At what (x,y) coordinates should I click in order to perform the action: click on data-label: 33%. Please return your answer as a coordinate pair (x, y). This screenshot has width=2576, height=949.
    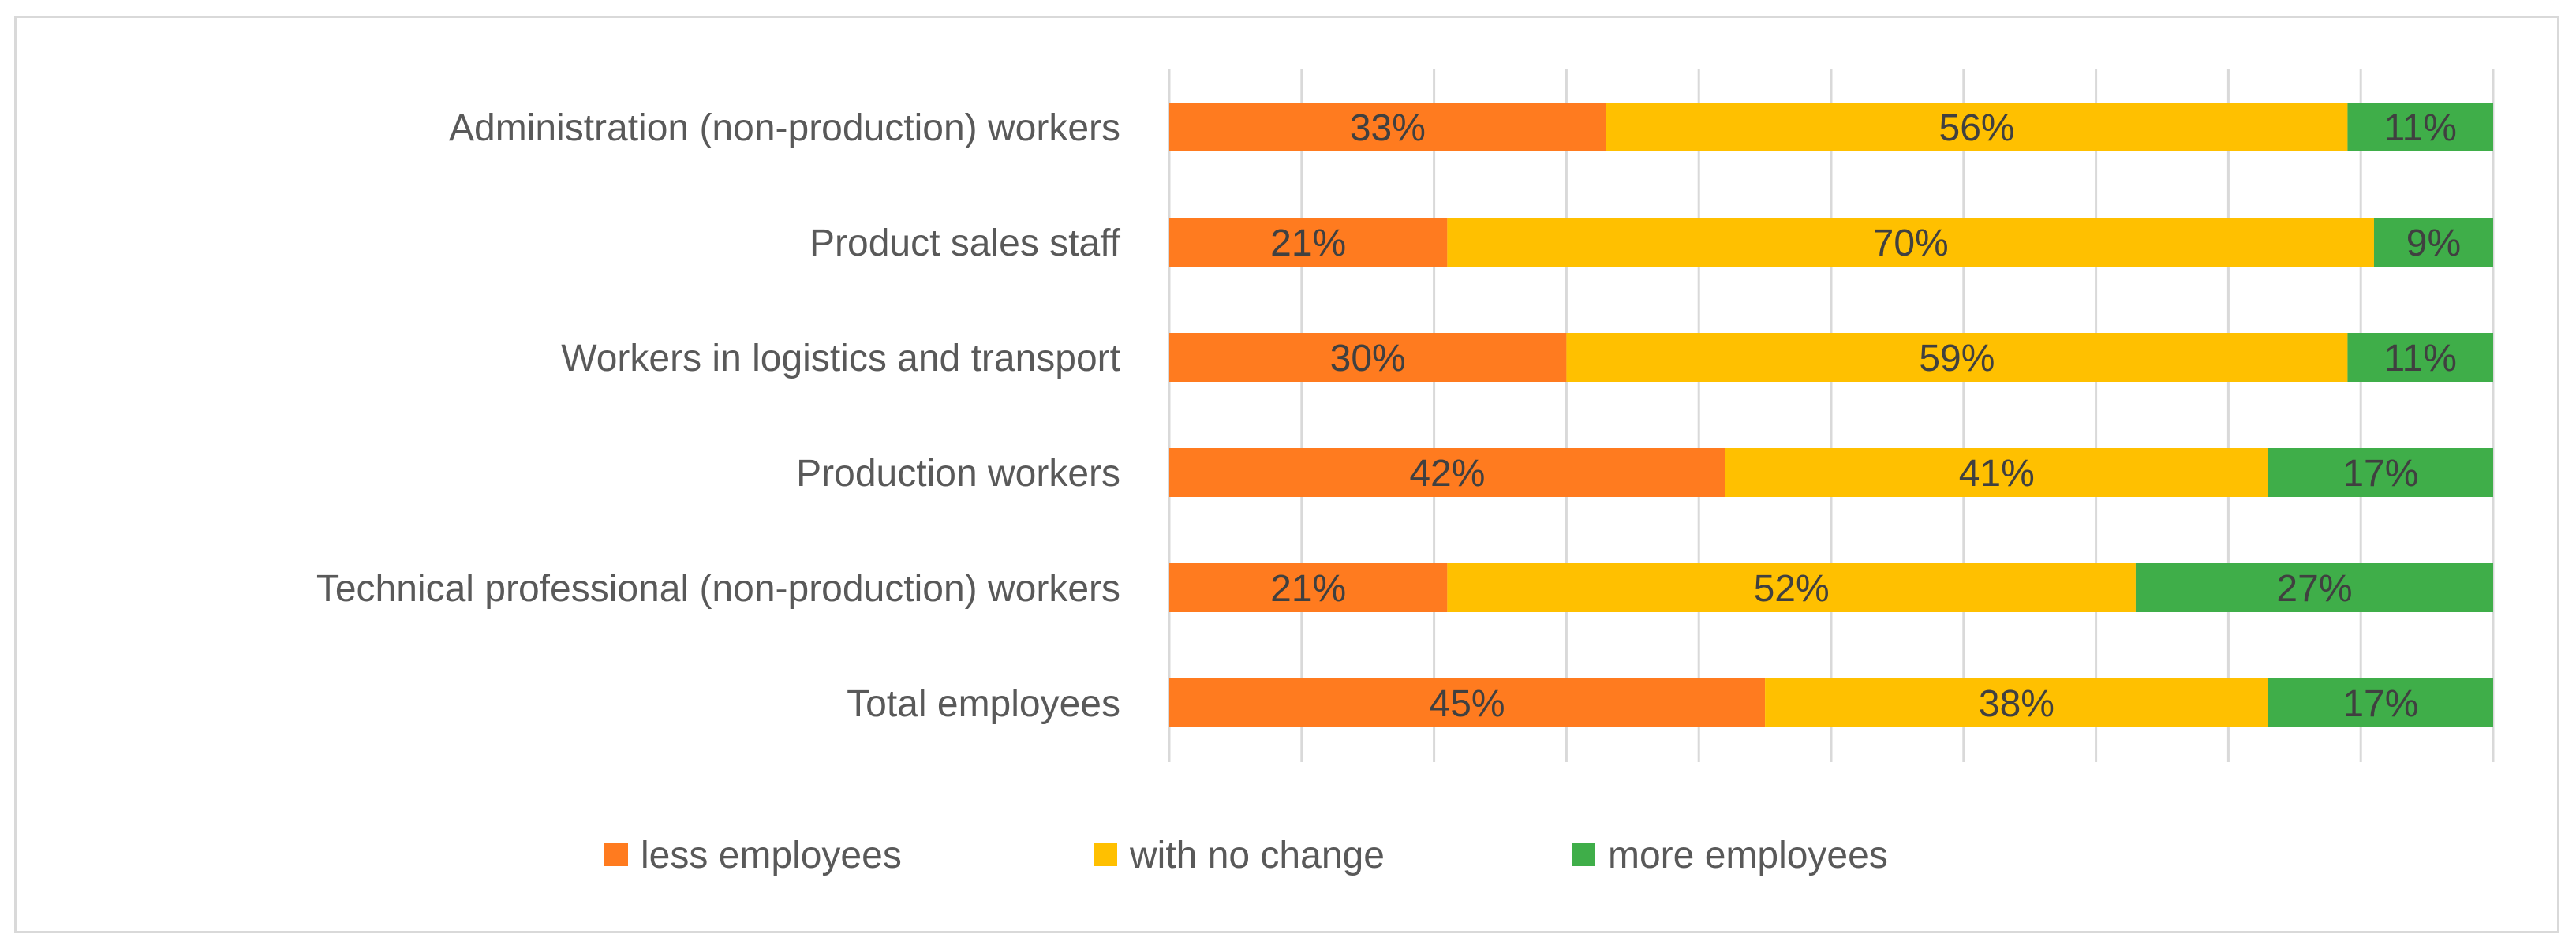
    Looking at the image, I should click on (1388, 128).